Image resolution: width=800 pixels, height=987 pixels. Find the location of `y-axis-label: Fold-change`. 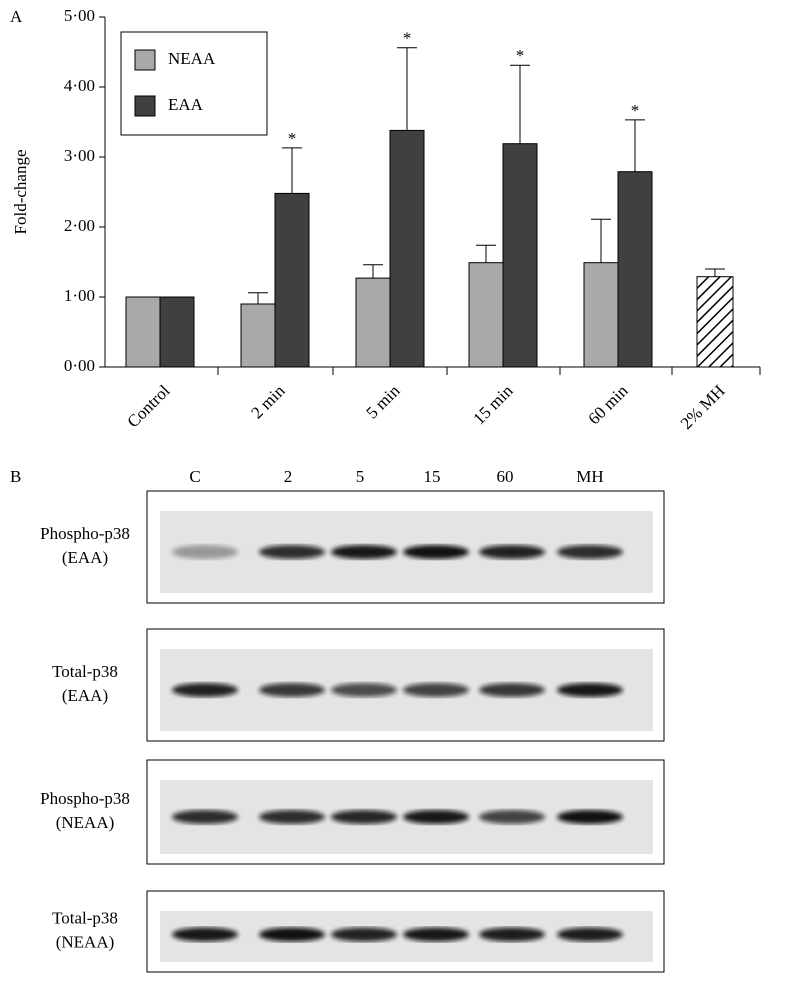

y-axis-label: Fold-change is located at coordinates (20, 192).